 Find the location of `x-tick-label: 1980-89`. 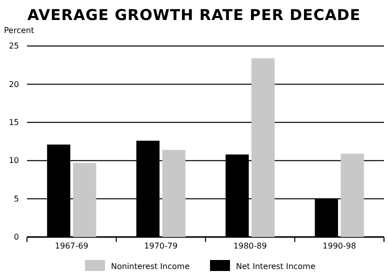

x-tick-label: 1980-89 is located at coordinates (250, 246).